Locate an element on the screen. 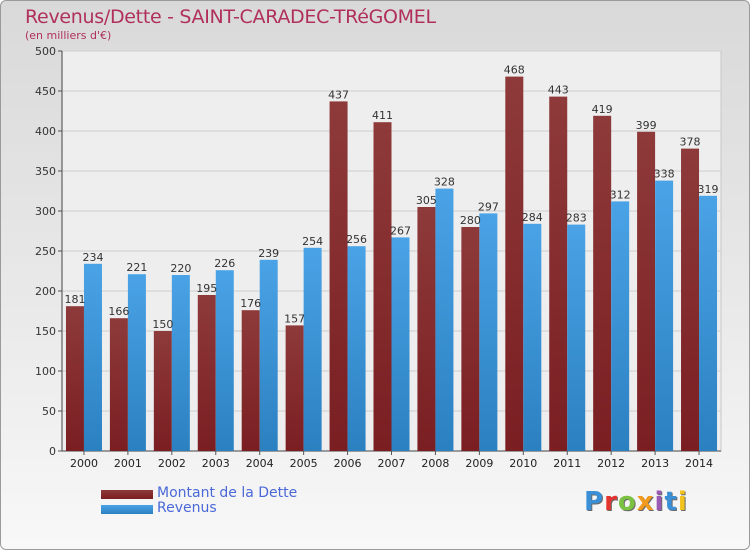 This screenshot has height=550, width=750. x-tick-label: 2013 is located at coordinates (655, 463).